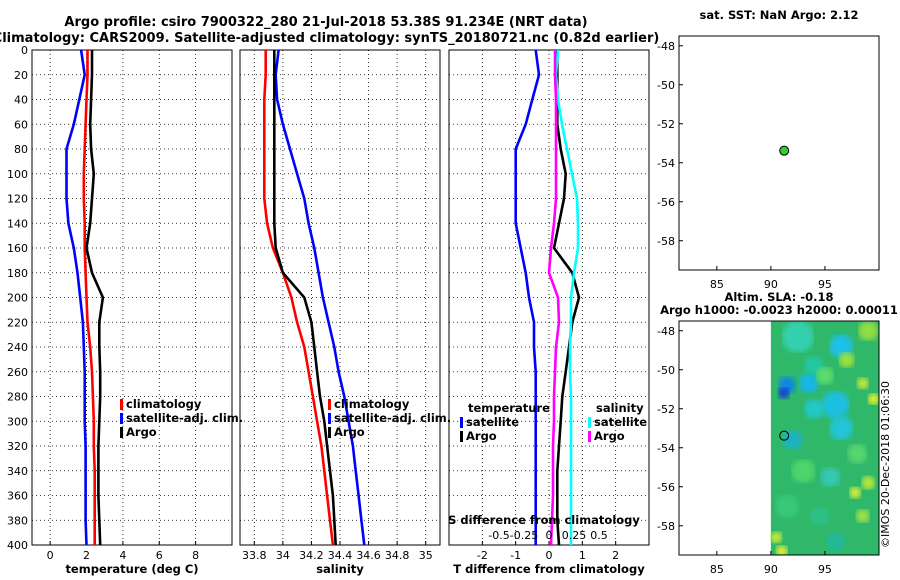 Image resolution: width=900 pixels, height=580 pixels. Describe the element at coordinates (21, 75) in the screenshot. I see `y-tick-label: 20` at that location.